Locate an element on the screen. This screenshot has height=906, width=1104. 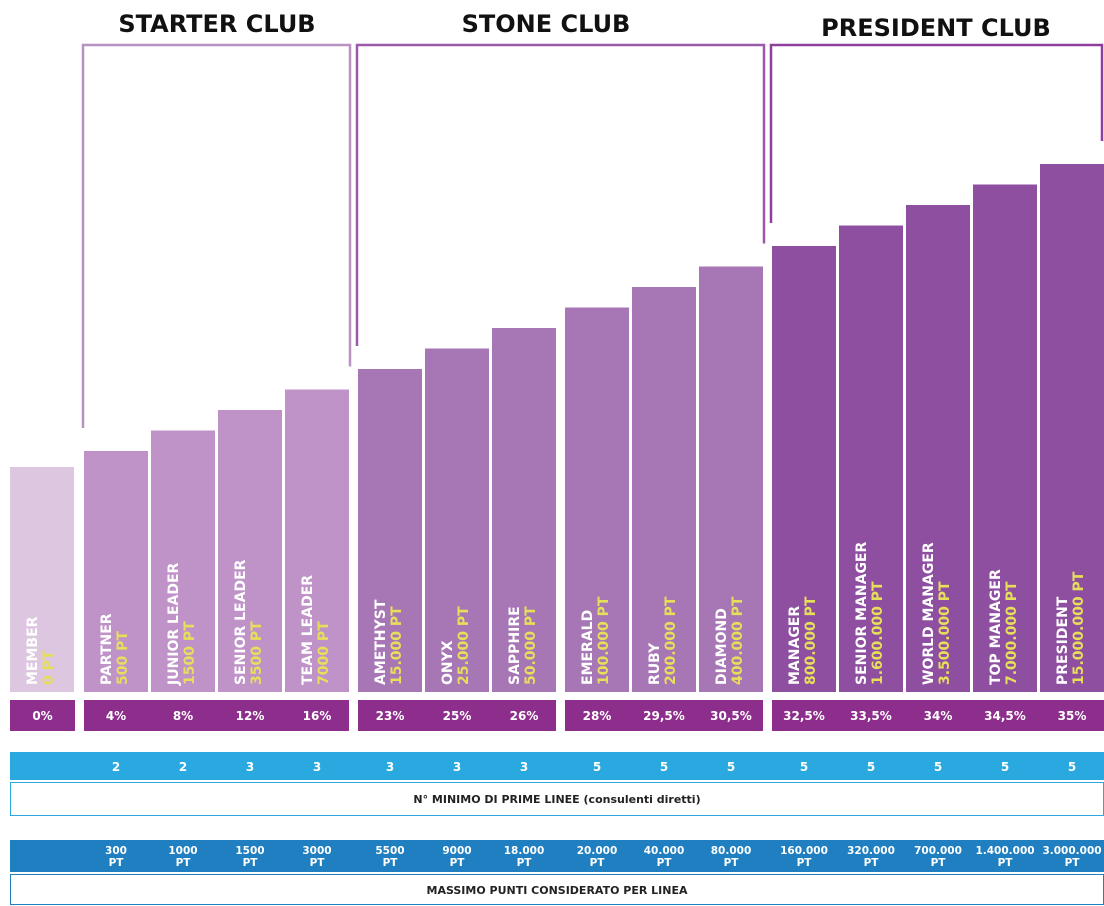
rank-points: 15.000.000 PT is located at coordinates (1079, 628).